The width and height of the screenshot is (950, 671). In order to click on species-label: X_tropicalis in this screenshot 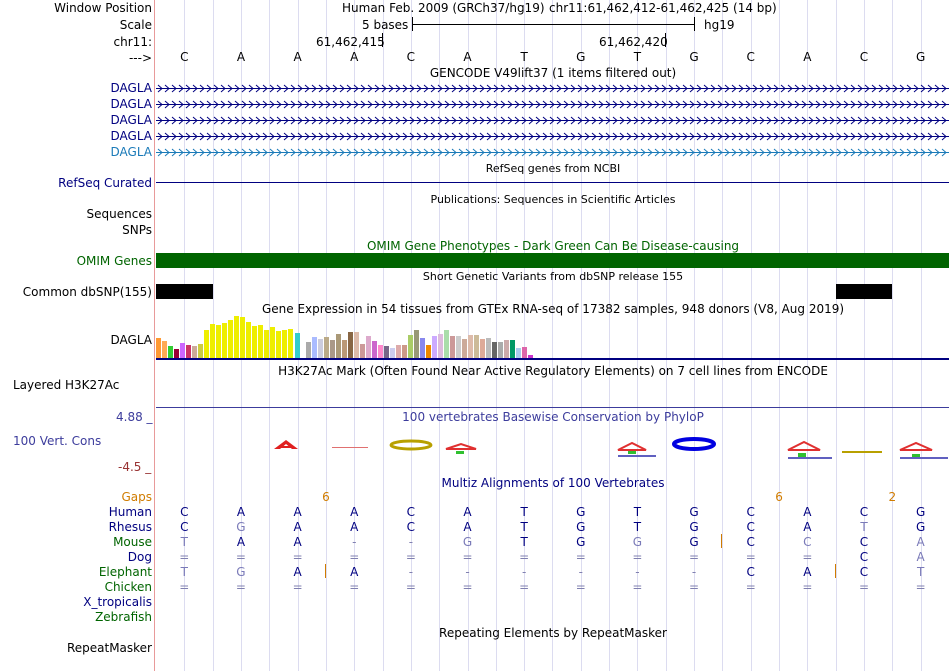, I will do `click(117, 602)`.